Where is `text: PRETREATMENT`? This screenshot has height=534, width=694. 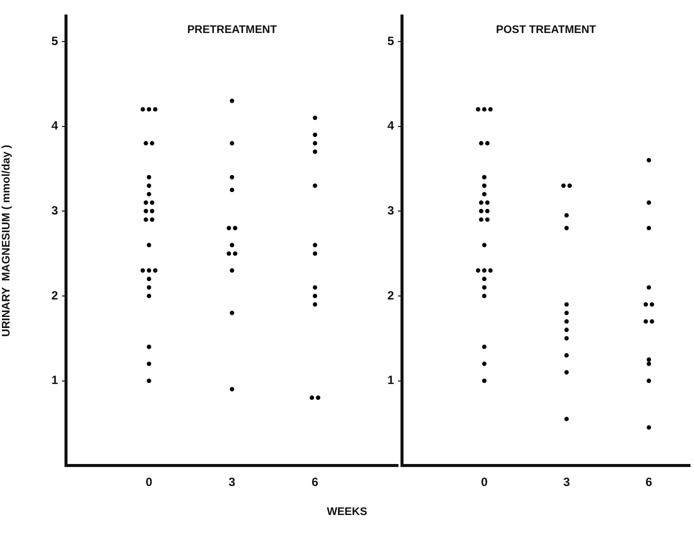 text: PRETREATMENT is located at coordinates (232, 30).